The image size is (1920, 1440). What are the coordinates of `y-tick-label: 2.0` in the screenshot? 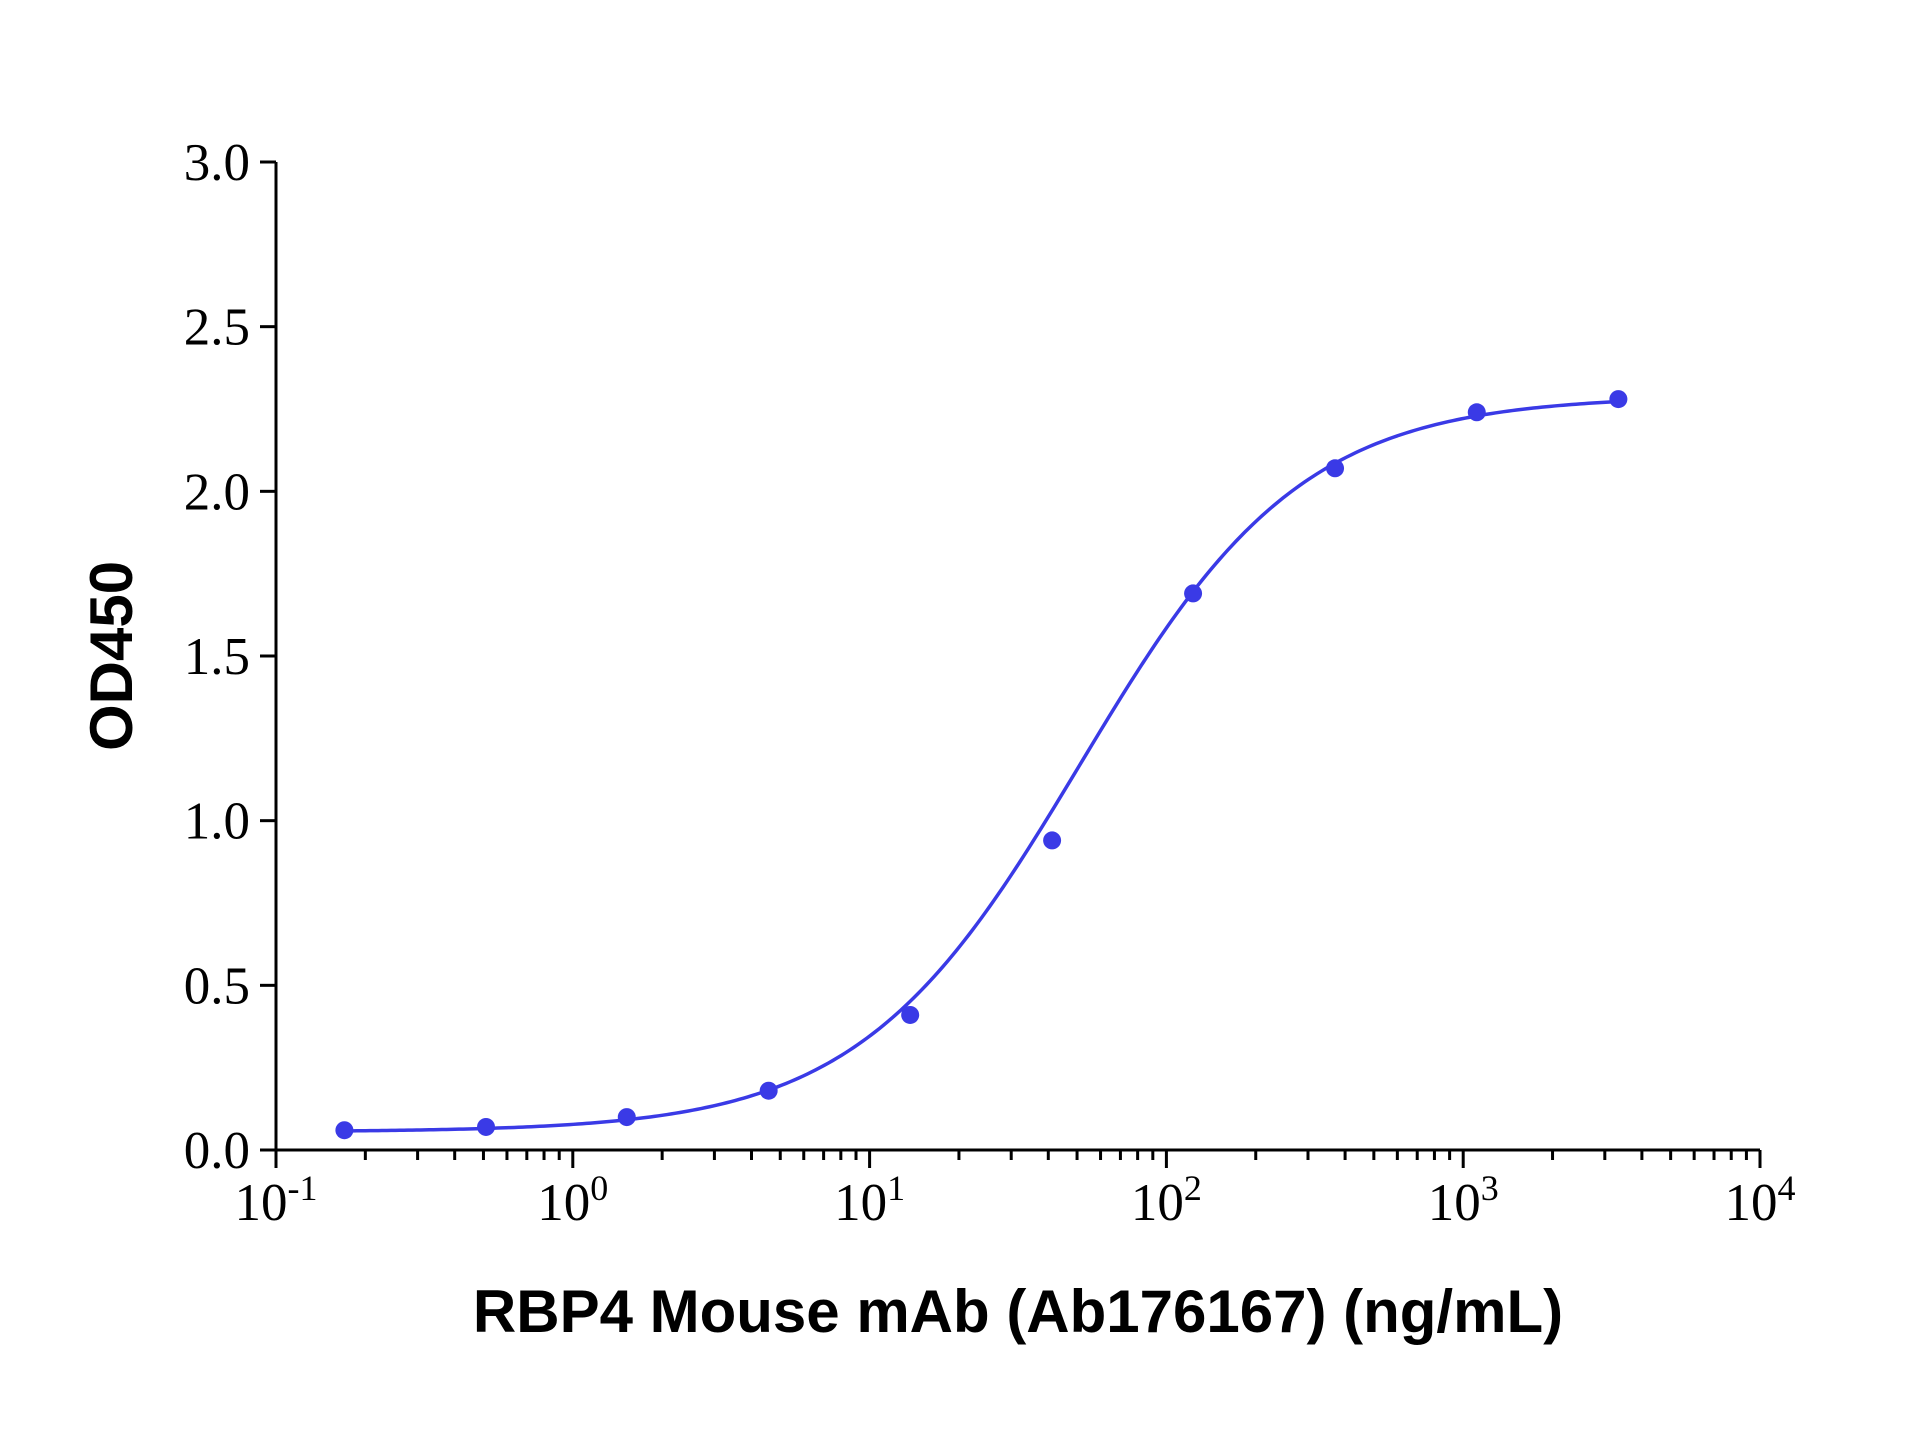 It's located at (217, 492).